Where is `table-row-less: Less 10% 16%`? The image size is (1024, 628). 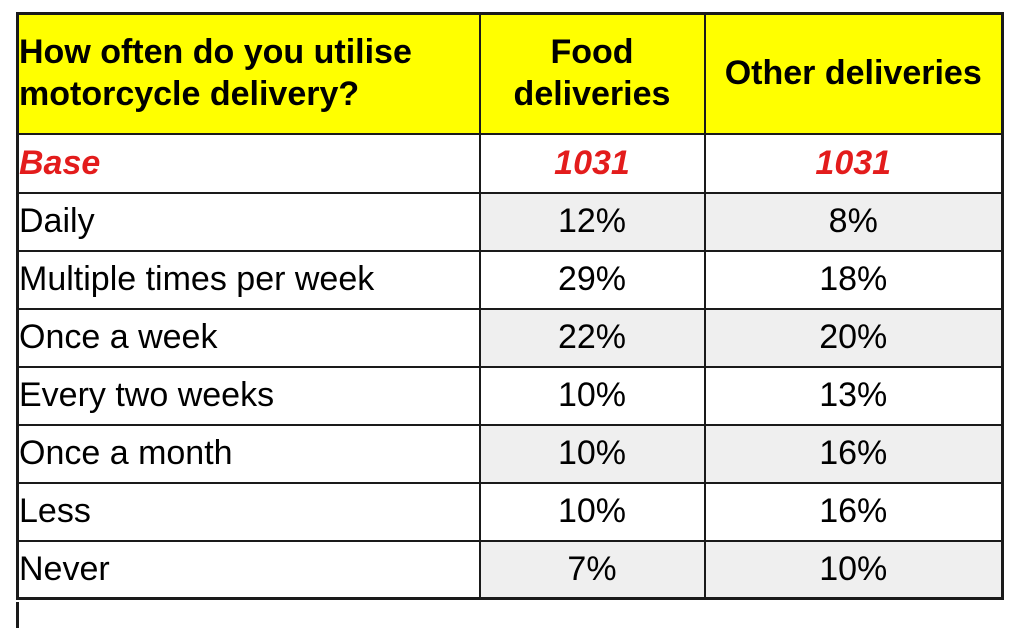
table-row-less: Less 10% 16% is located at coordinates (510, 511).